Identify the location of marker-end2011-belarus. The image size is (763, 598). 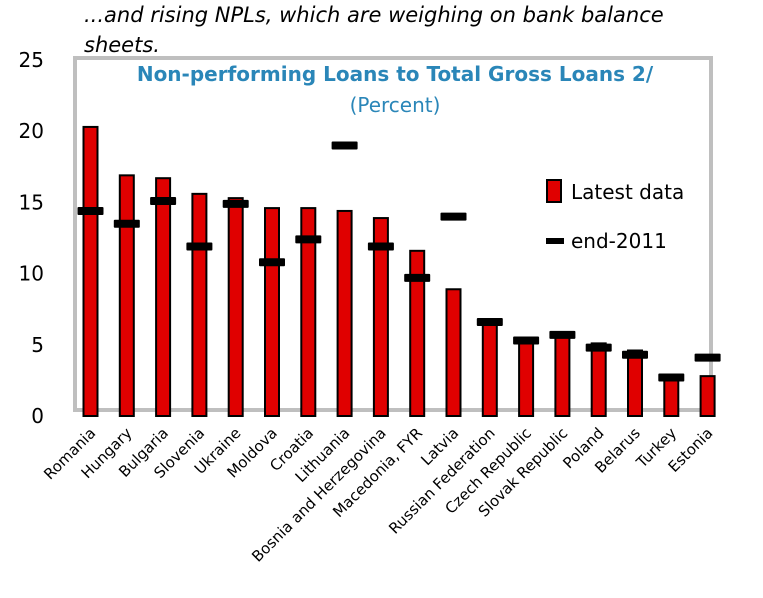
(635, 354).